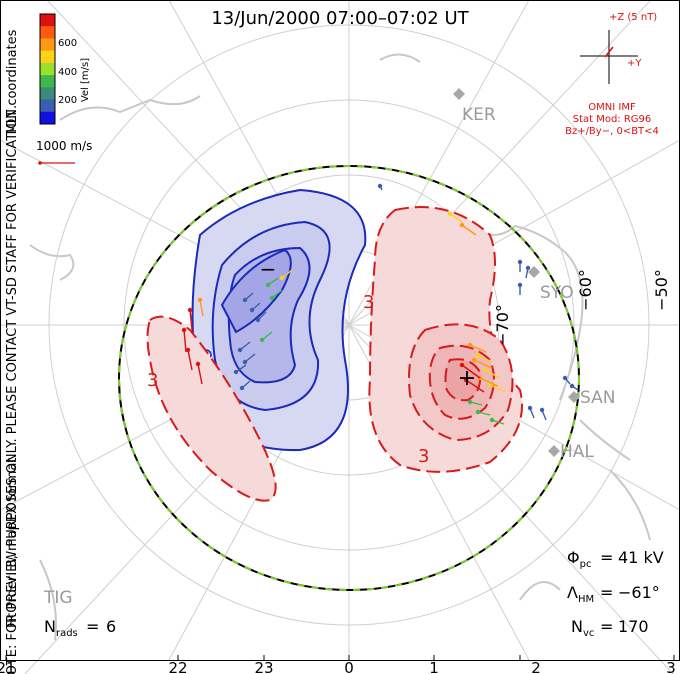  I want to click on phi-pc-symbol: Φpc, so click(579, 559).